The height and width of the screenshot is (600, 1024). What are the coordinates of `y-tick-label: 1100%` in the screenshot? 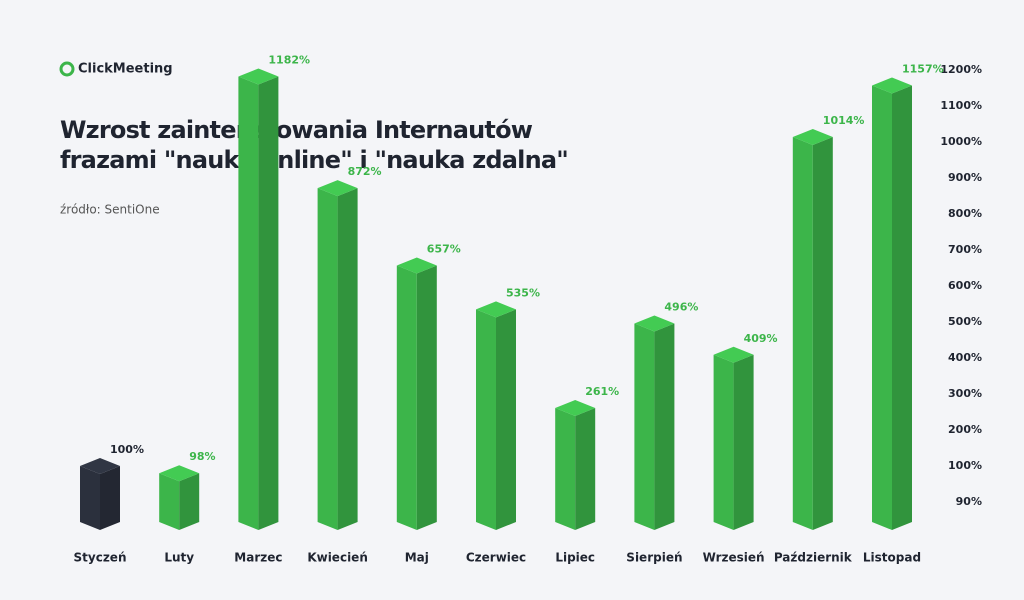 It's located at (961, 105).